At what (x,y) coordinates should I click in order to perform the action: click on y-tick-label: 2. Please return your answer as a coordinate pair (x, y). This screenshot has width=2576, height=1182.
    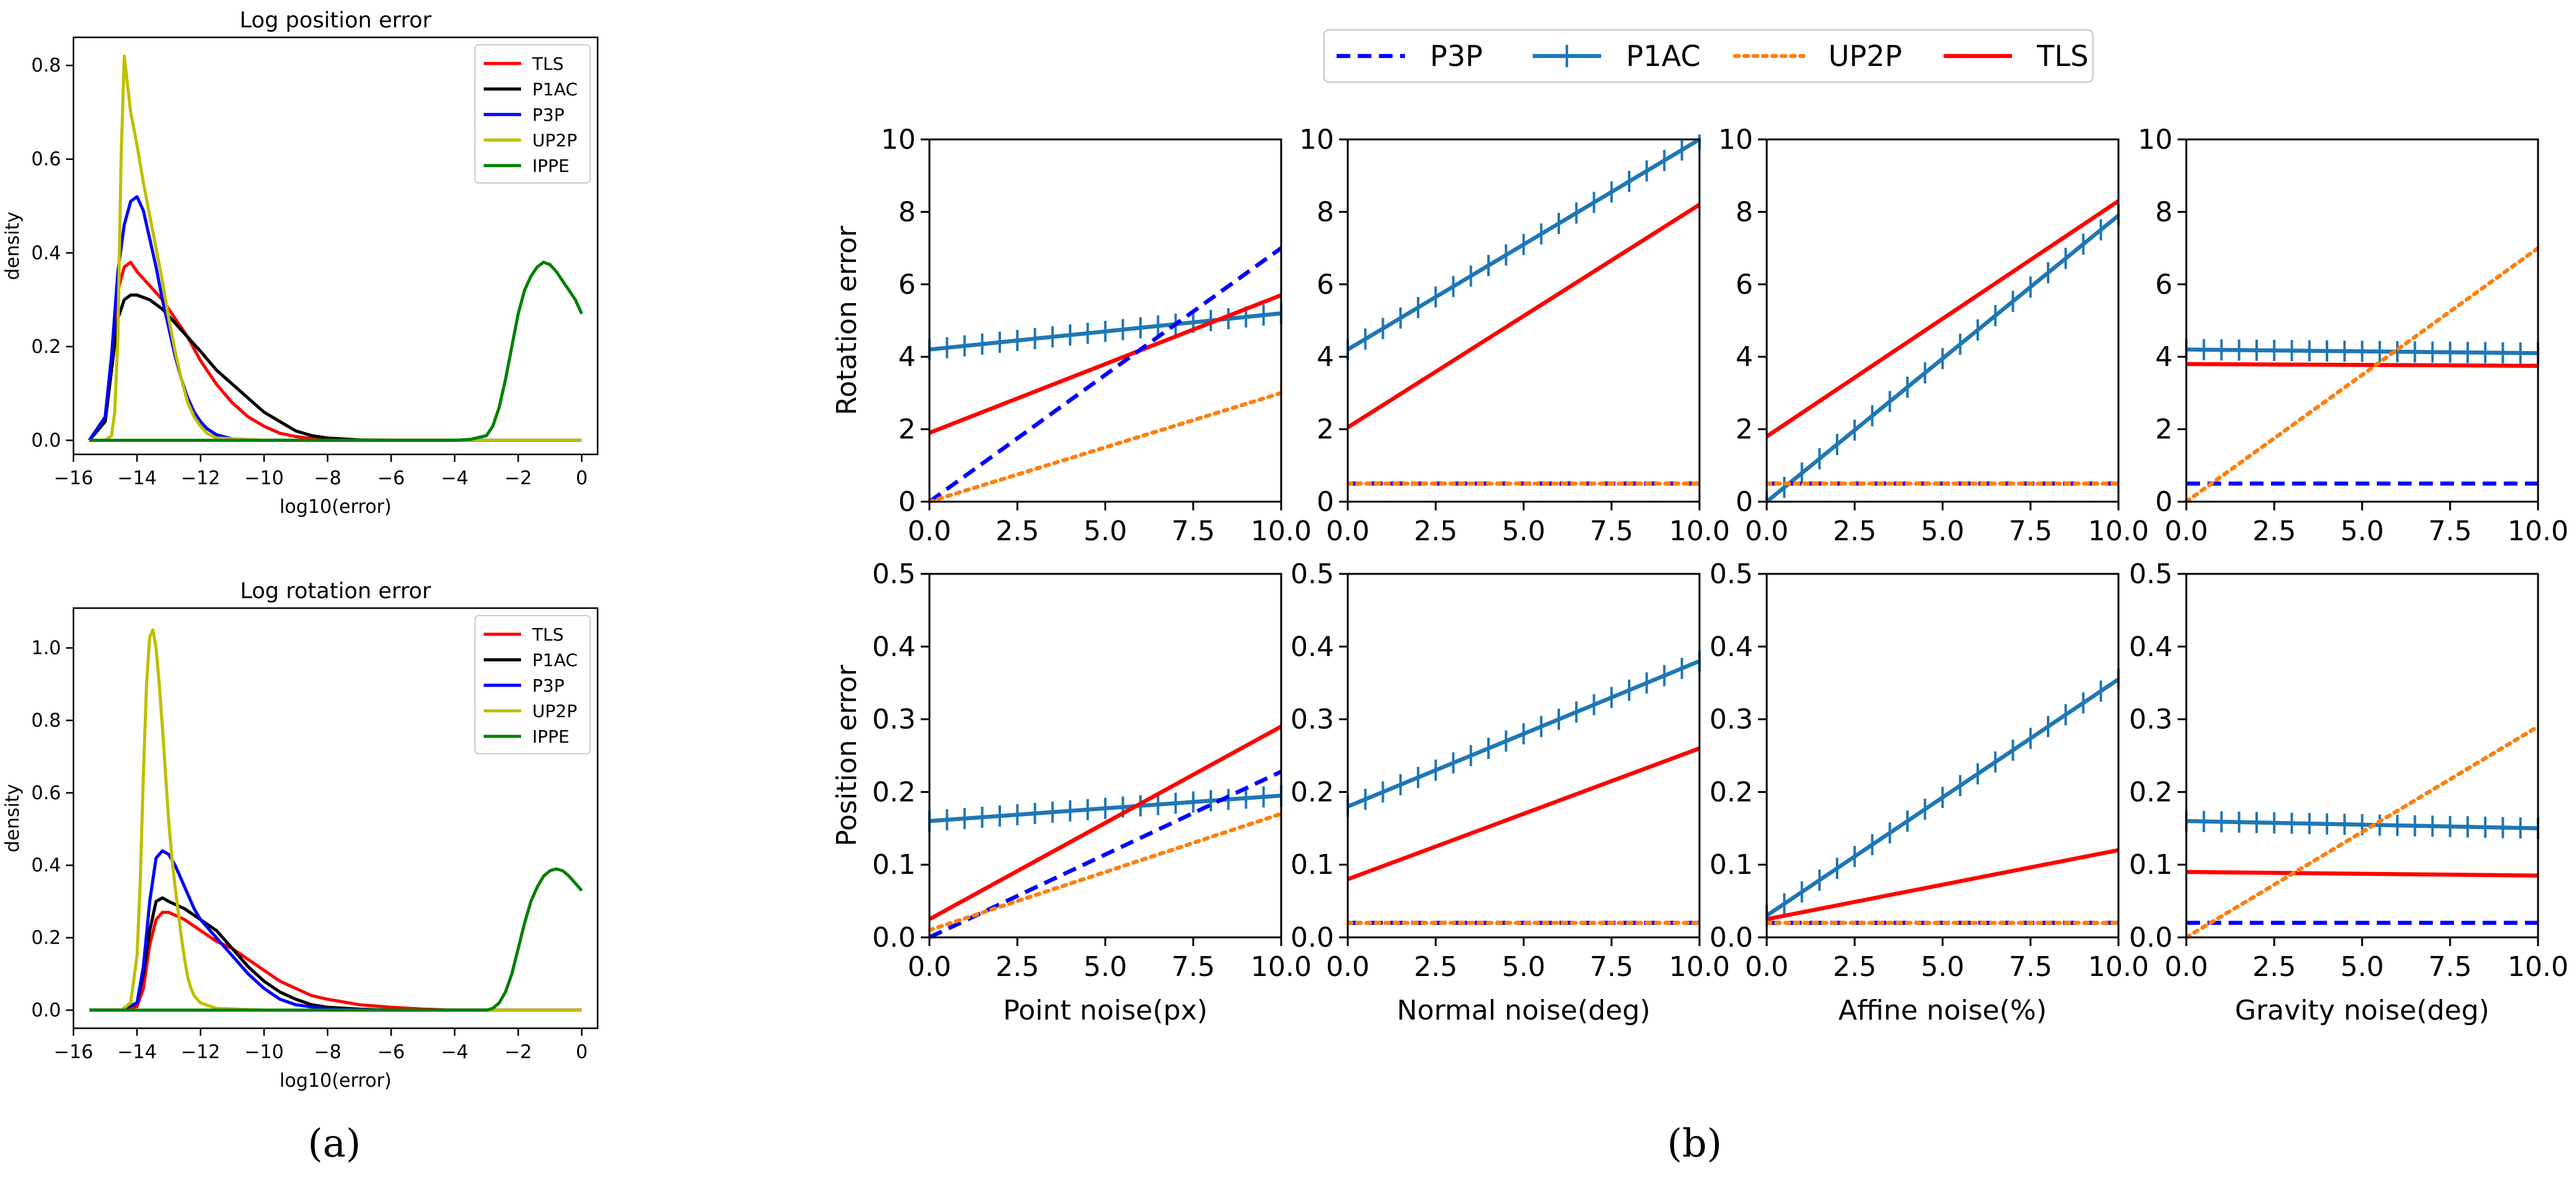
    Looking at the image, I should click on (2164, 430).